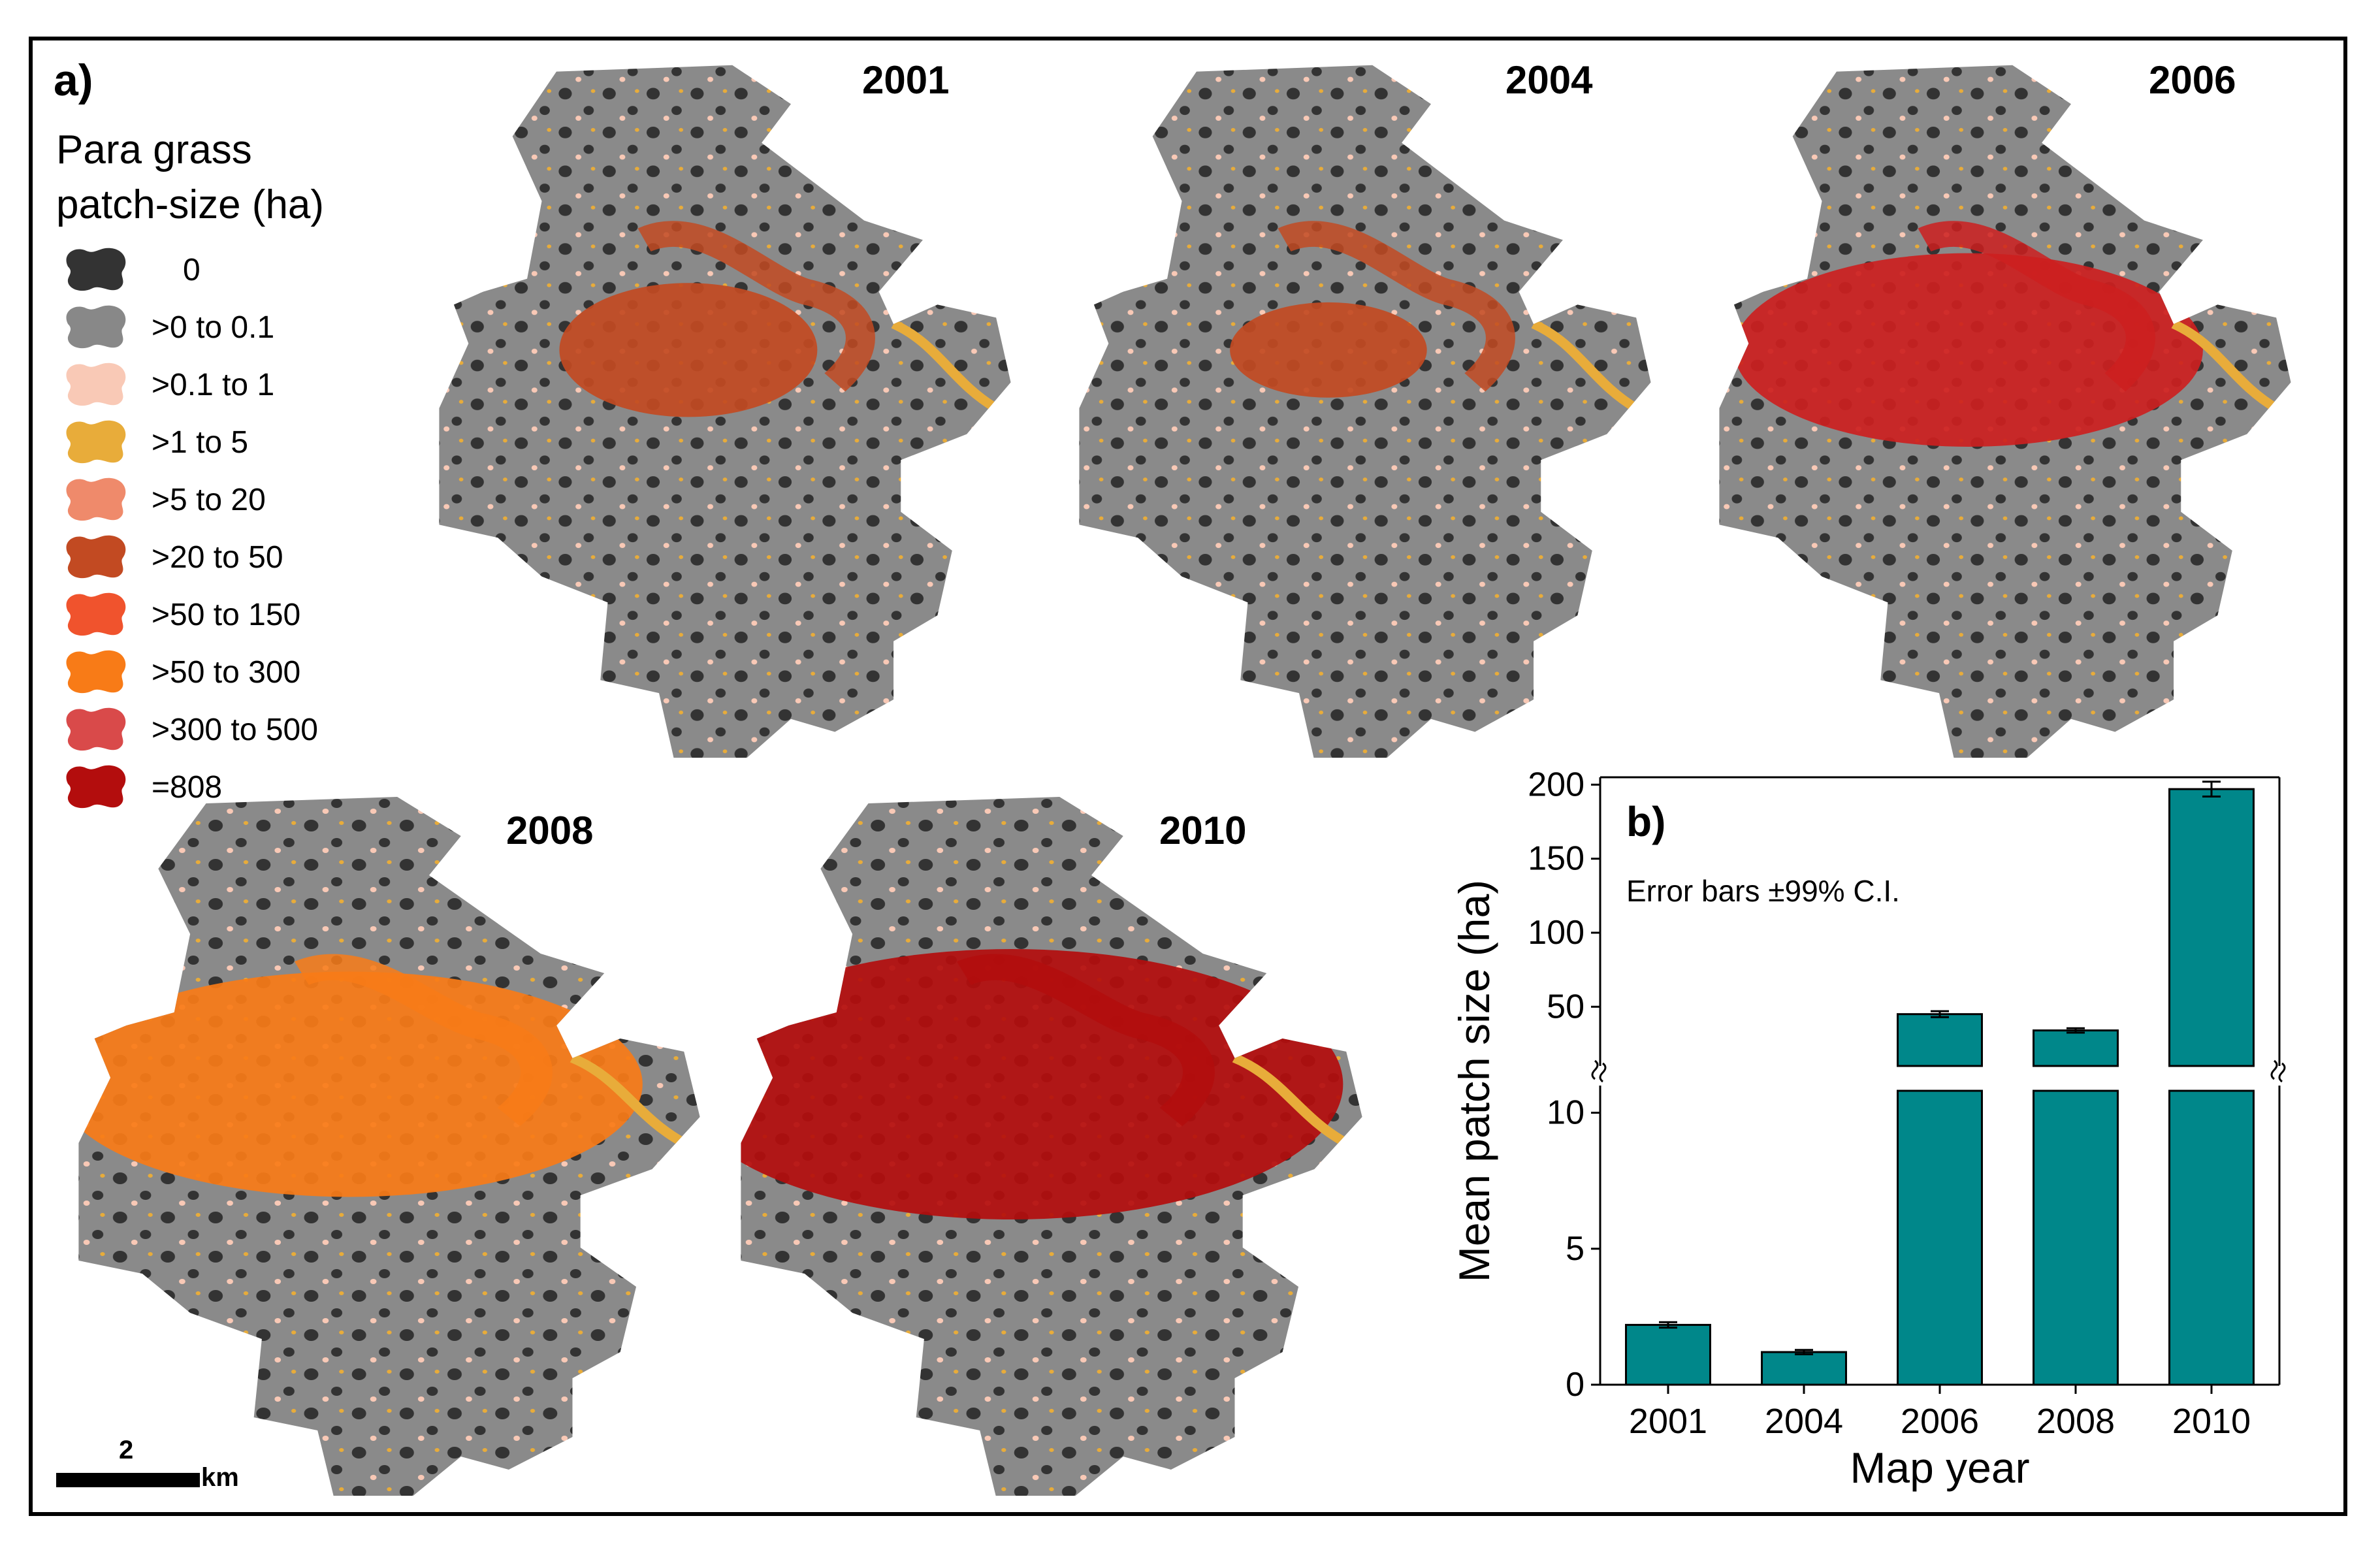 This screenshot has height=1548, width=2380. Describe the element at coordinates (200, 443) in the screenshot. I see `legend-label: >1 to 5` at that location.